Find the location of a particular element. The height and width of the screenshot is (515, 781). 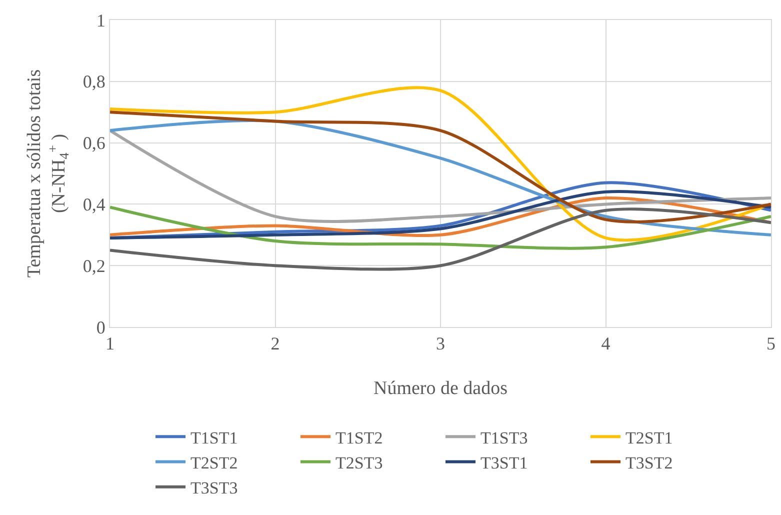

y-tick-label: 0 is located at coordinates (101, 327).